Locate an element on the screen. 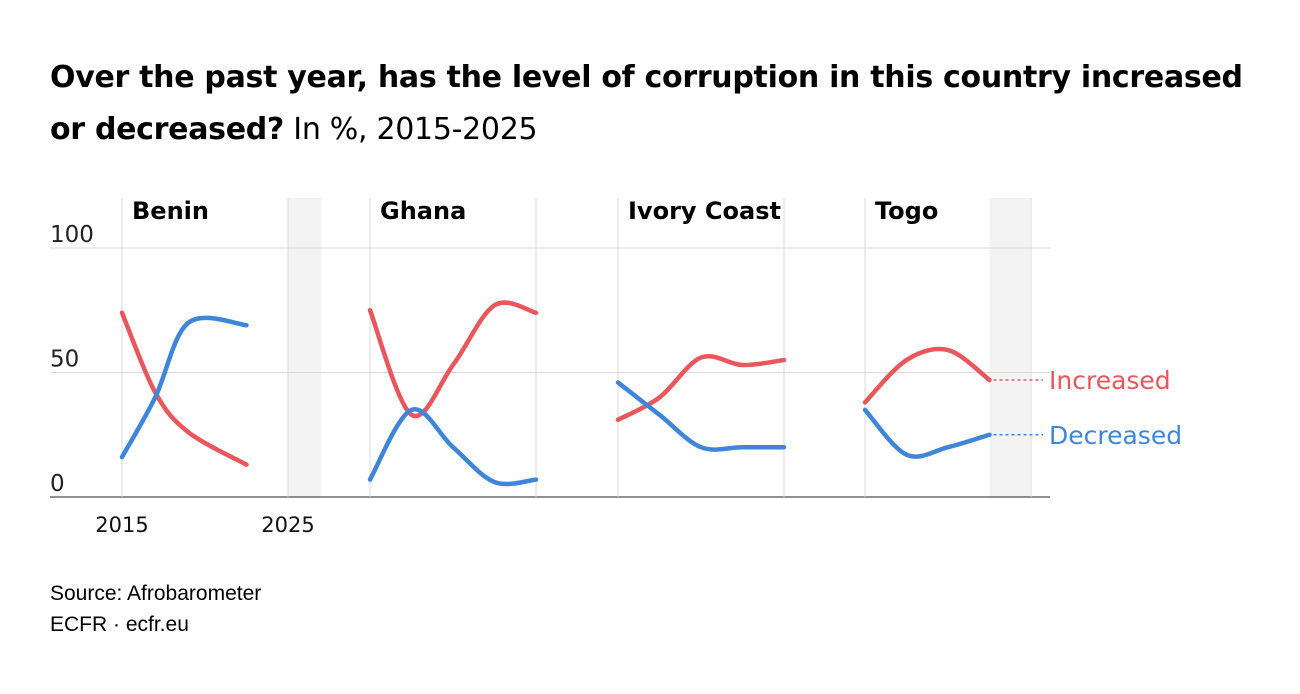 This screenshot has width=1300, height=694. legend-label-increased: Increased is located at coordinates (1110, 380).